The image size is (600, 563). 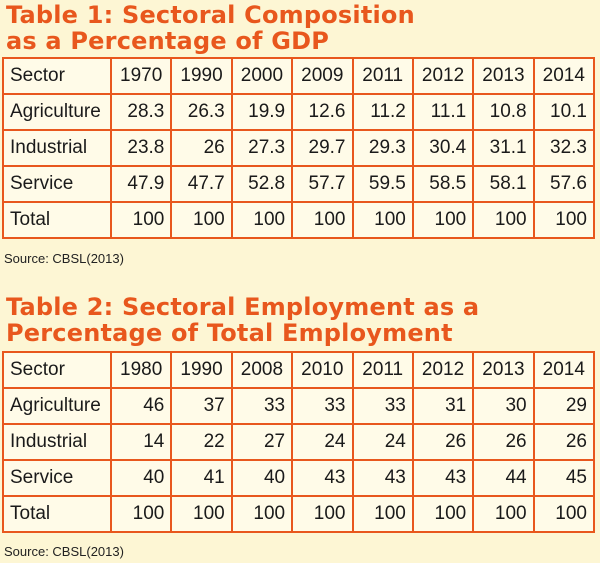 What do you see at coordinates (382, 370) in the screenshot?
I see `header-cell: 2011` at bounding box center [382, 370].